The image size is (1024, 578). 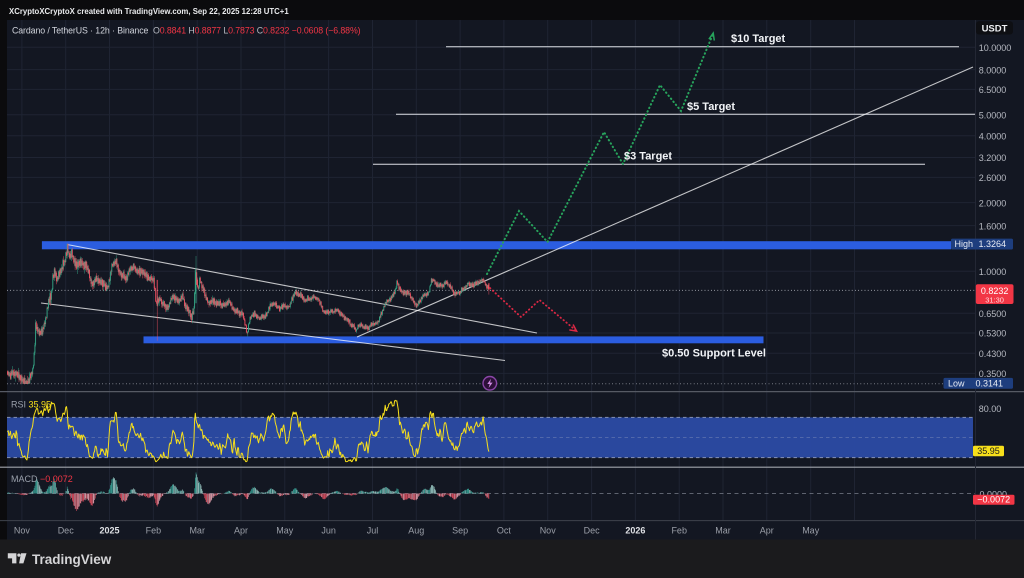 What do you see at coordinates (956, 383) in the screenshot?
I see `svg-text: Low` at bounding box center [956, 383].